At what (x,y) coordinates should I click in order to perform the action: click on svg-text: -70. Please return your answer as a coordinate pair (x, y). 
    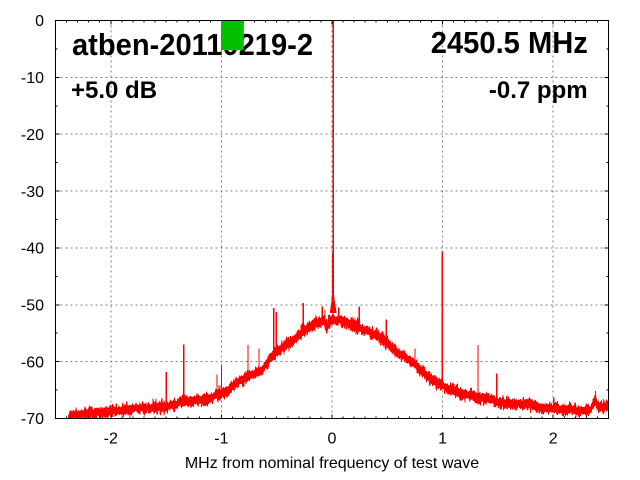
    Looking at the image, I should click on (32, 419).